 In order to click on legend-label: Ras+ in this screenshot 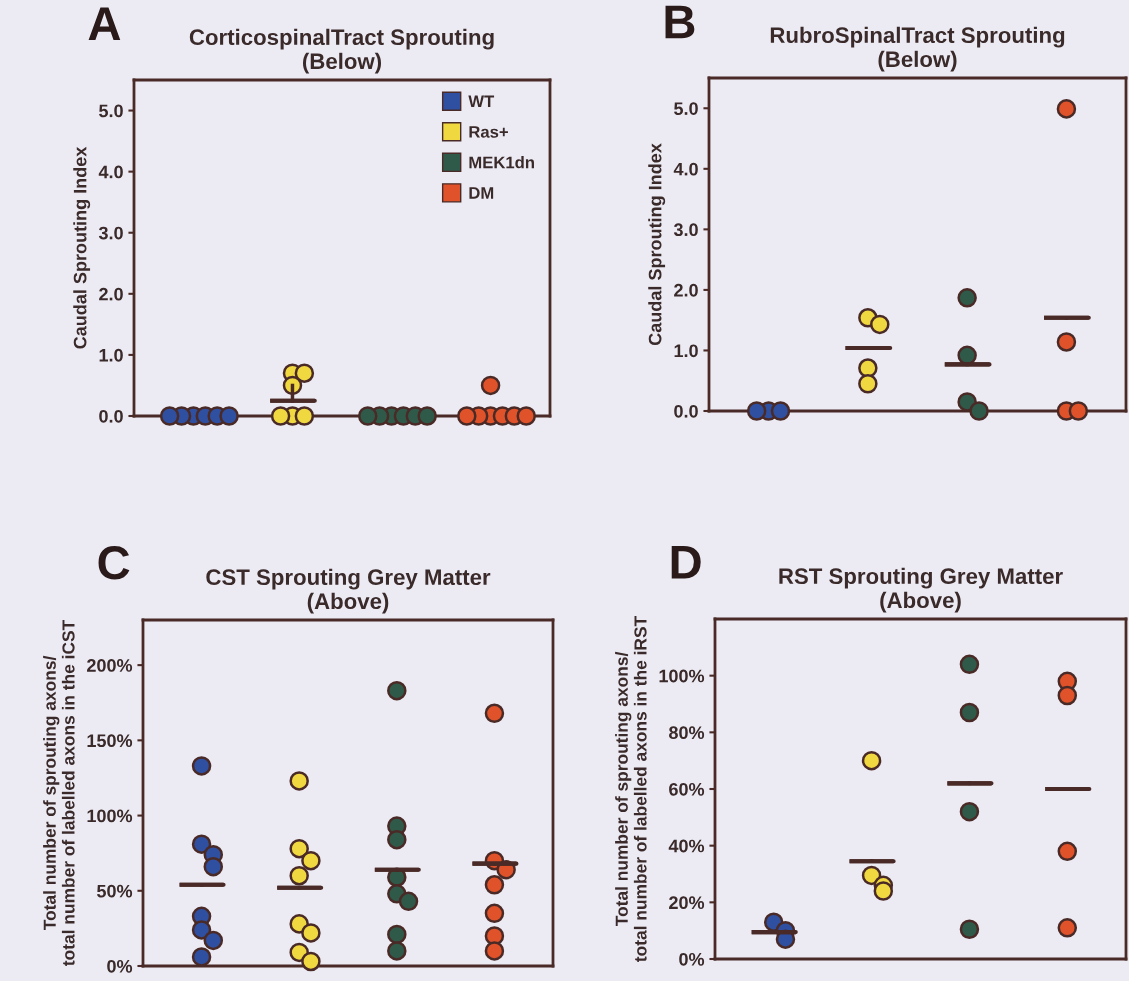, I will do `click(488, 132)`.